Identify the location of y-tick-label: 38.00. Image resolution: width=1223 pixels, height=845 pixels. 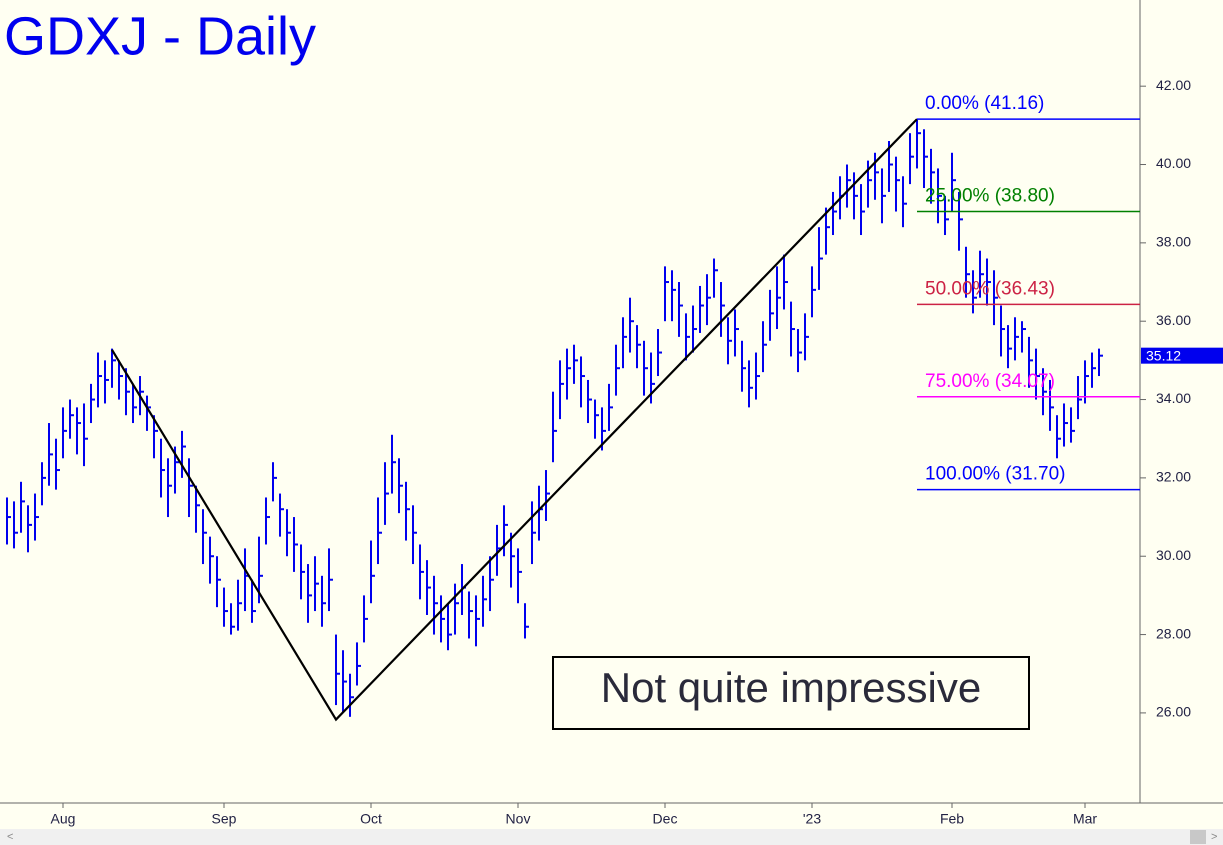
(1173, 242).